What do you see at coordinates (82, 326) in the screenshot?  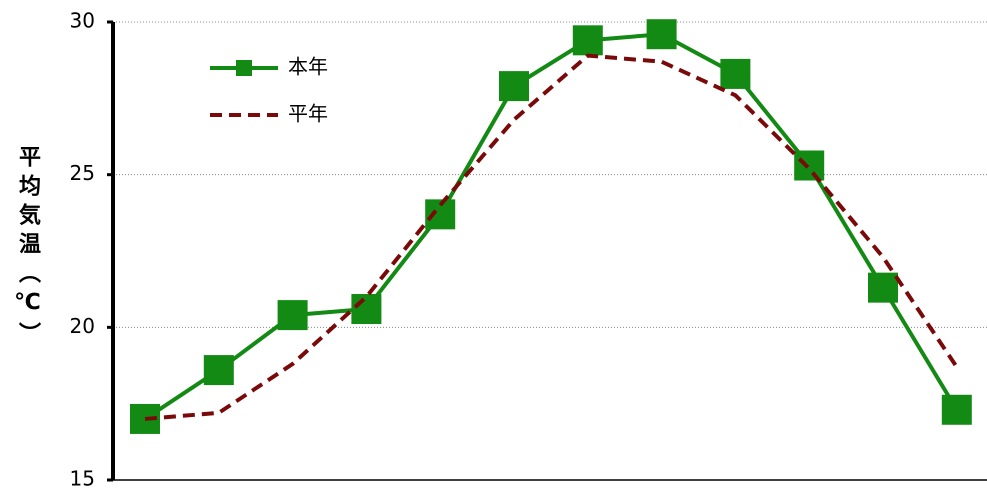 I see `y-tick-label: 20` at bounding box center [82, 326].